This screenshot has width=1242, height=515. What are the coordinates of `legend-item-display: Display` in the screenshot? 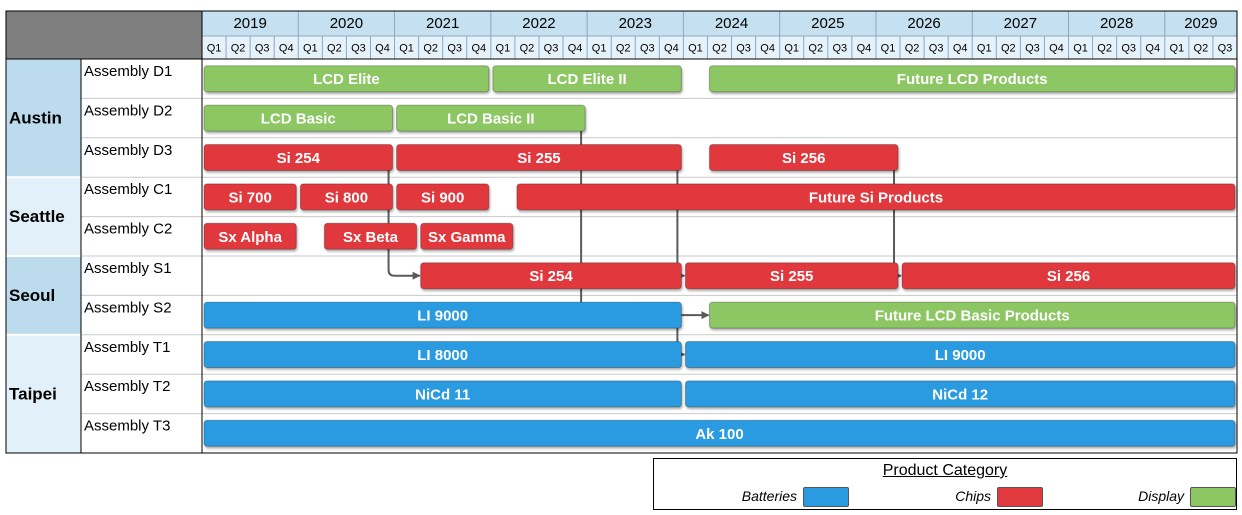 It's located at (1180, 498).